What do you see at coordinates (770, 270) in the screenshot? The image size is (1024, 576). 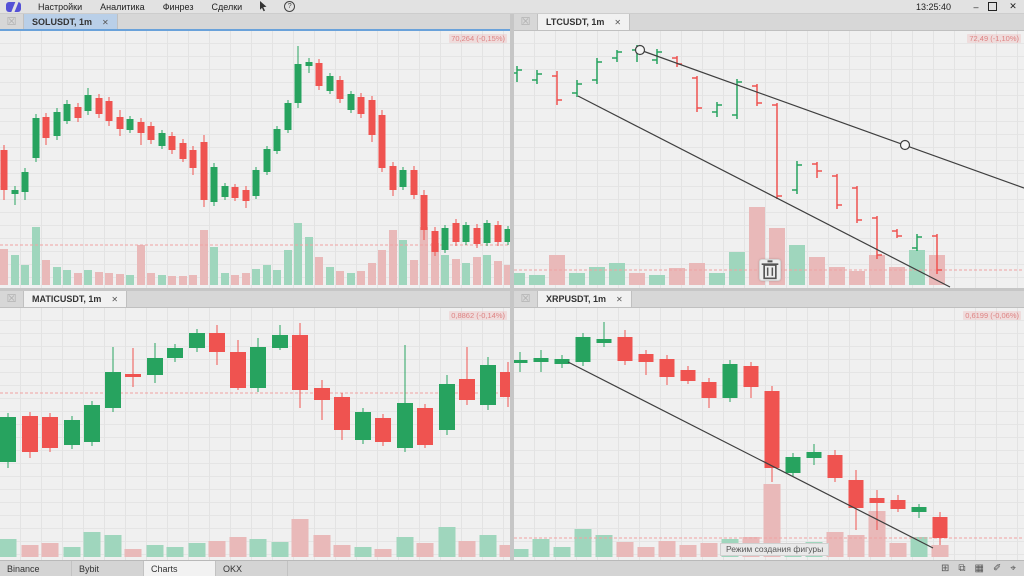 I see `delete-drawing-button` at bounding box center [770, 270].